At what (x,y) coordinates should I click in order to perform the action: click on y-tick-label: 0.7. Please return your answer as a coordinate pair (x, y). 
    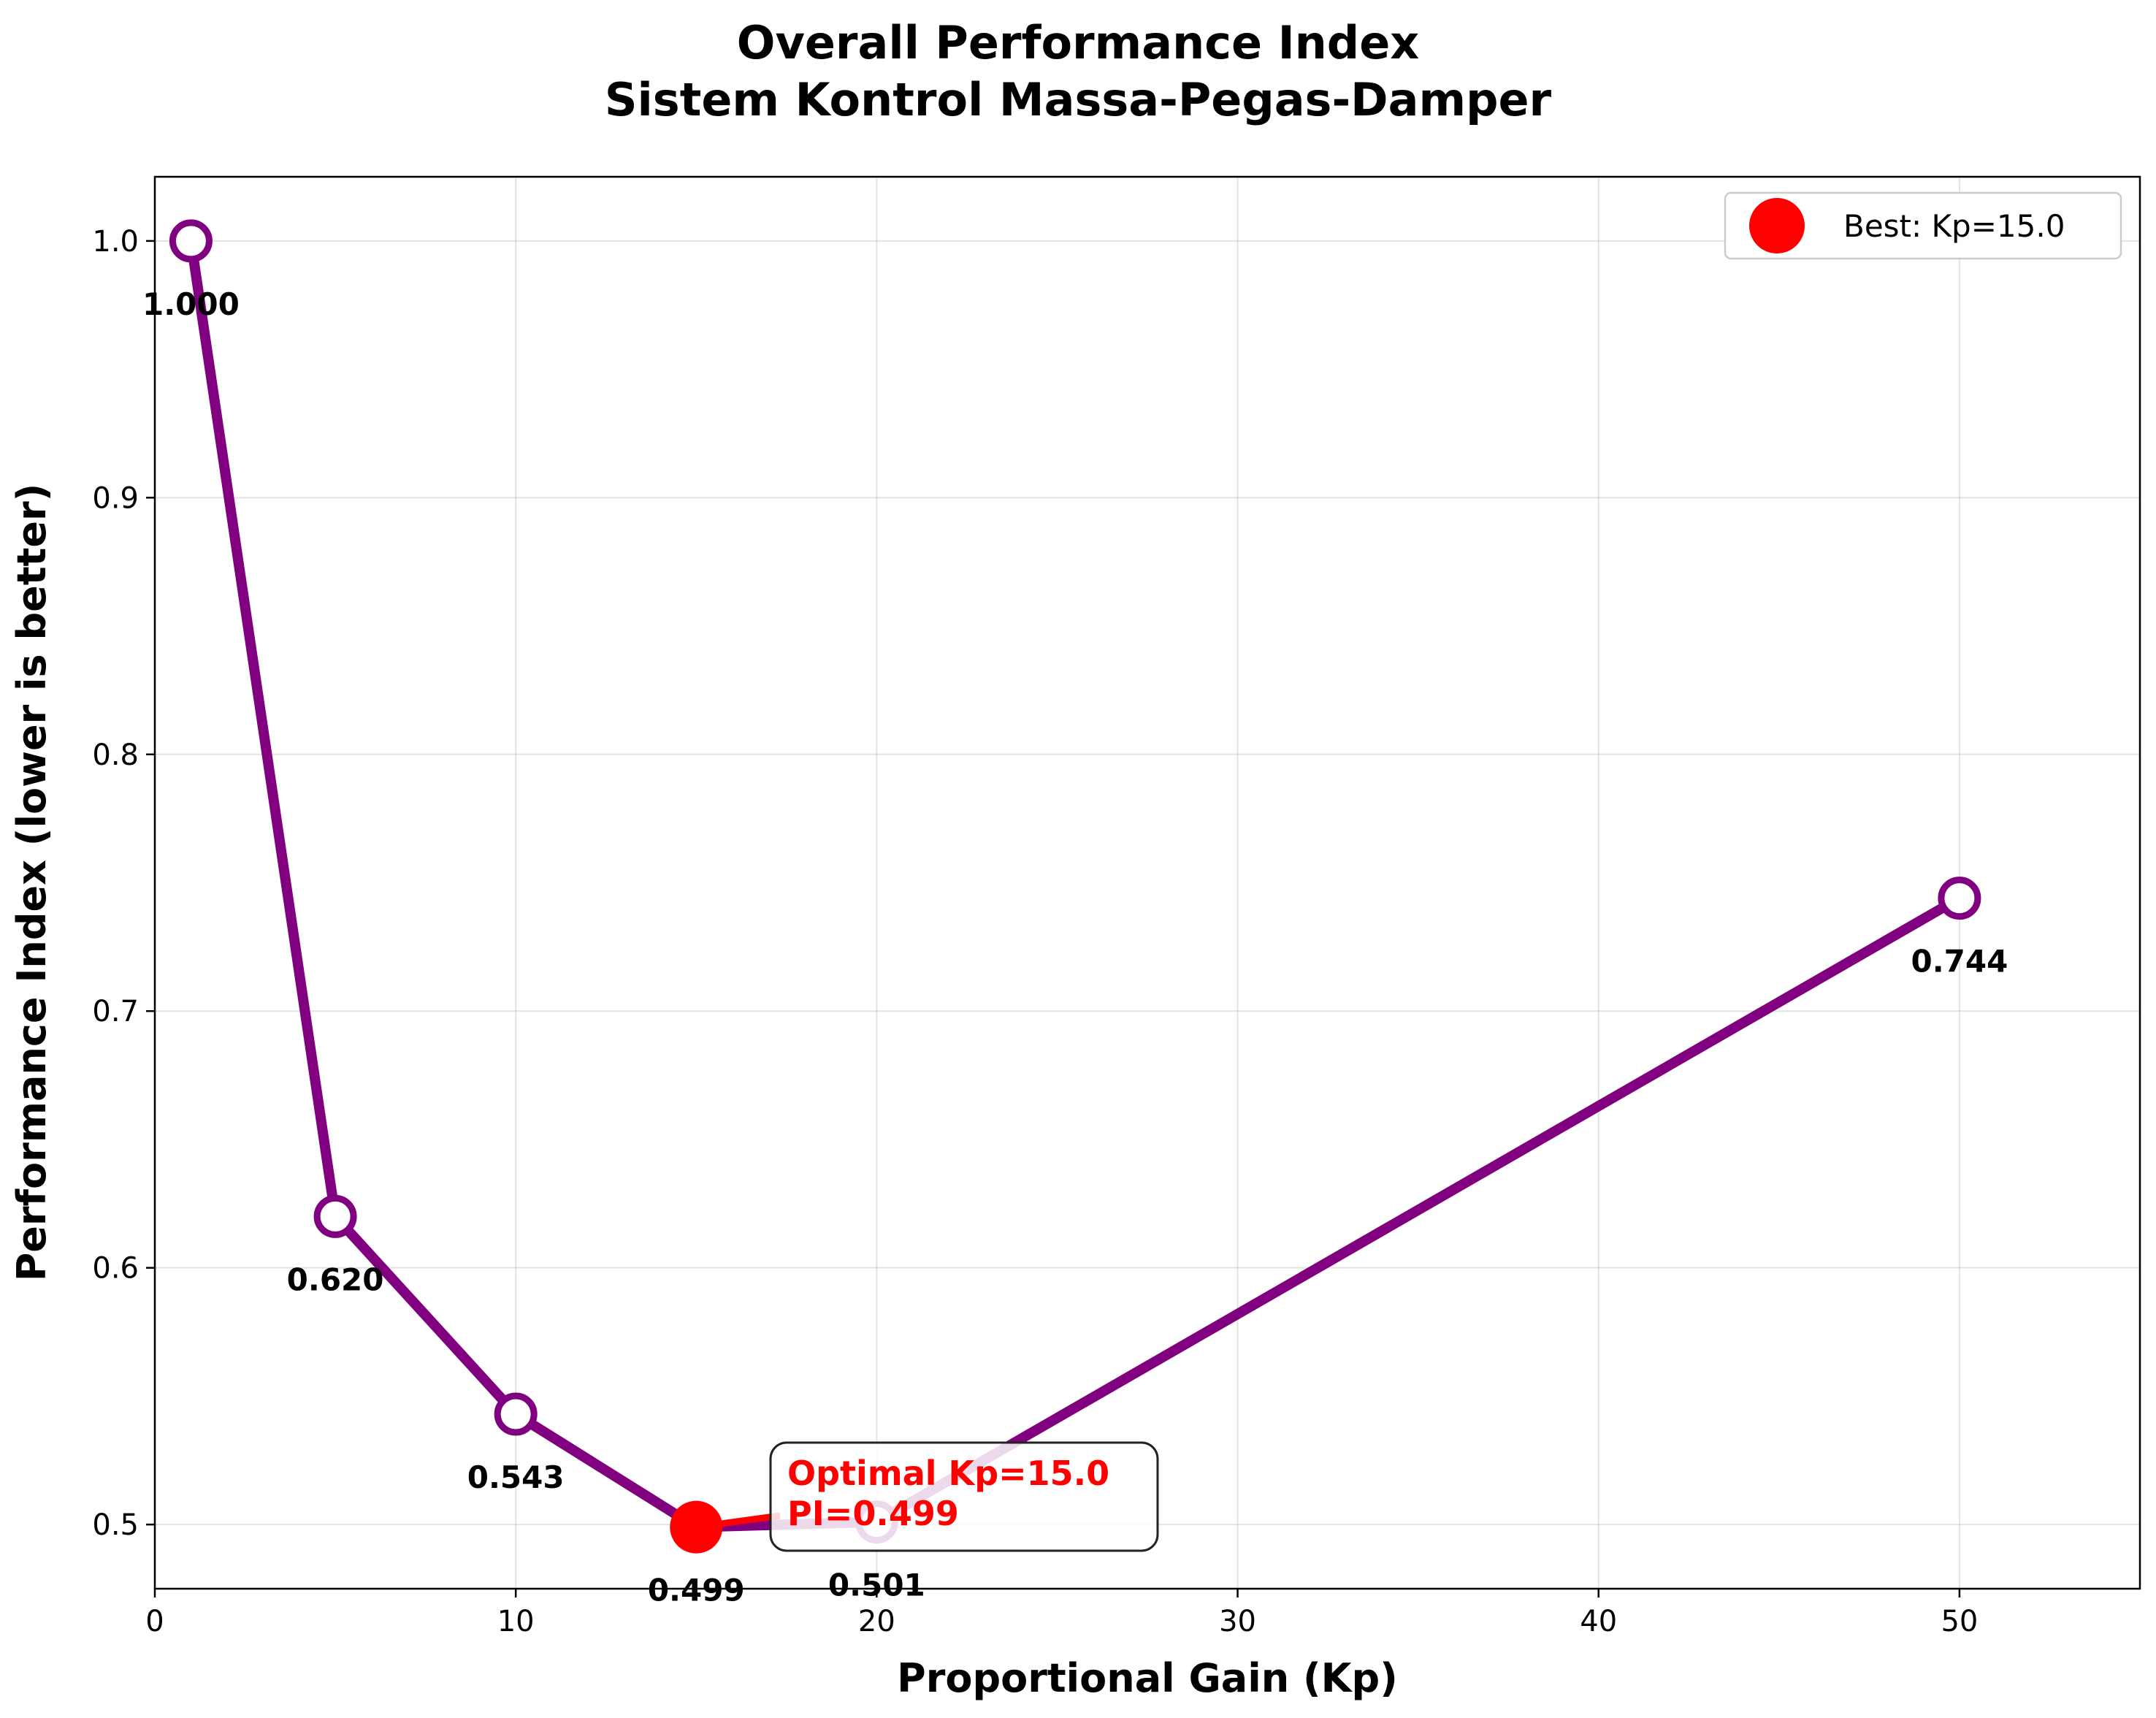
    Looking at the image, I should click on (116, 1011).